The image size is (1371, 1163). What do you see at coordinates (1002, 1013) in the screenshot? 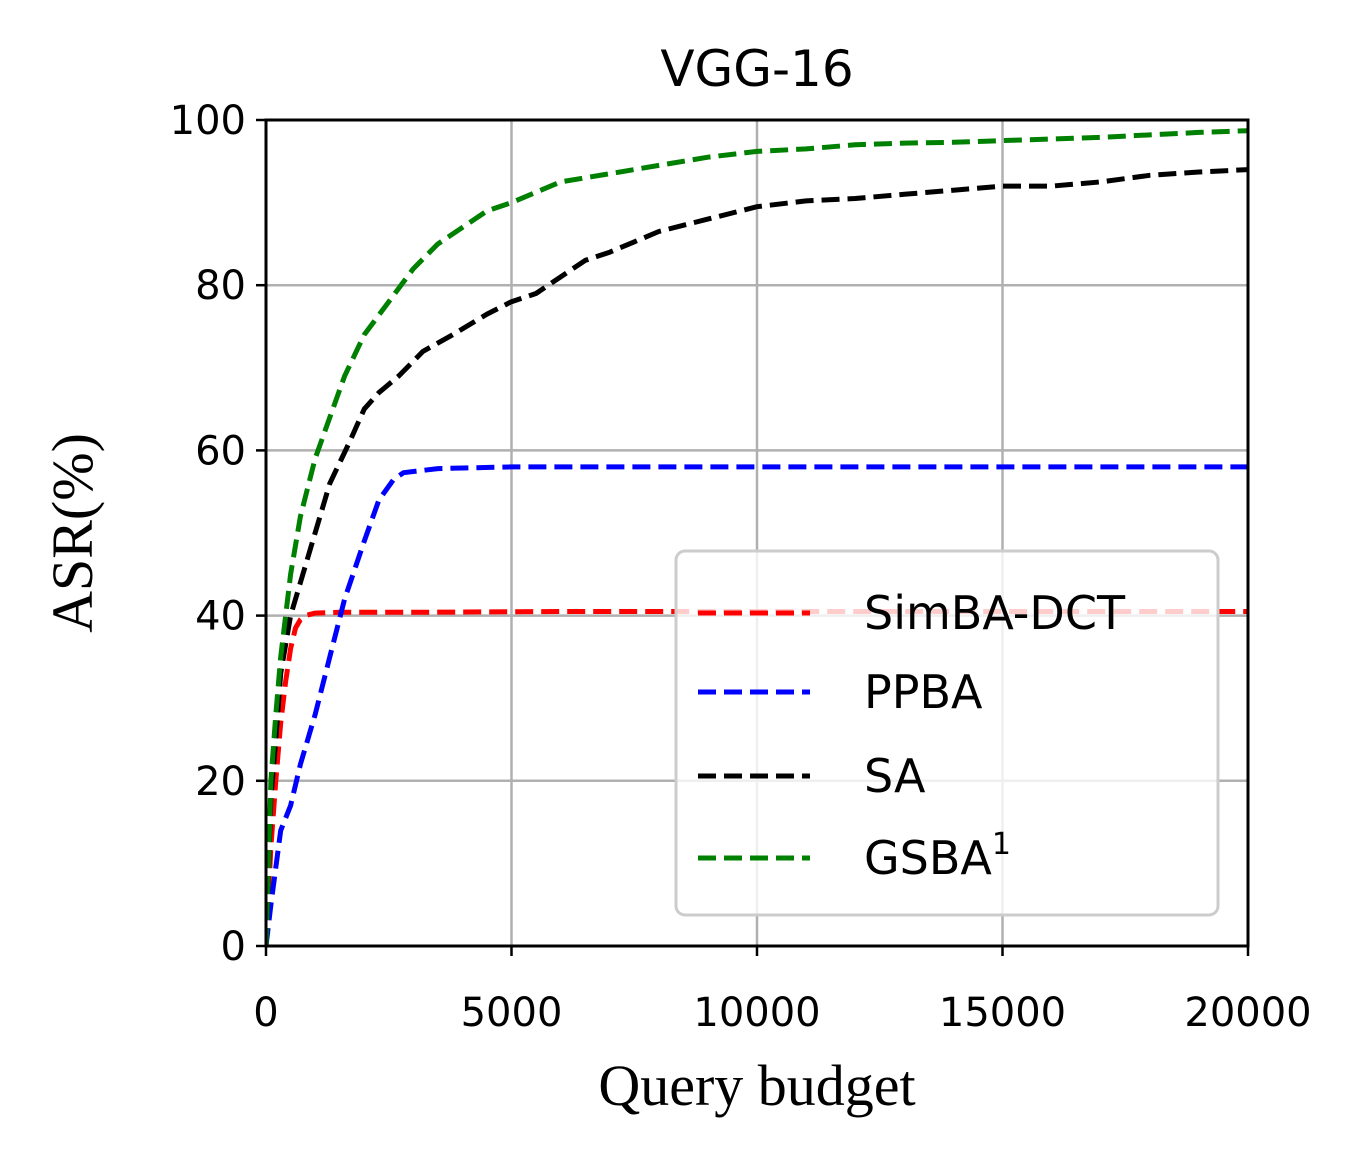
I see `x-tick-label: 15000` at bounding box center [1002, 1013].